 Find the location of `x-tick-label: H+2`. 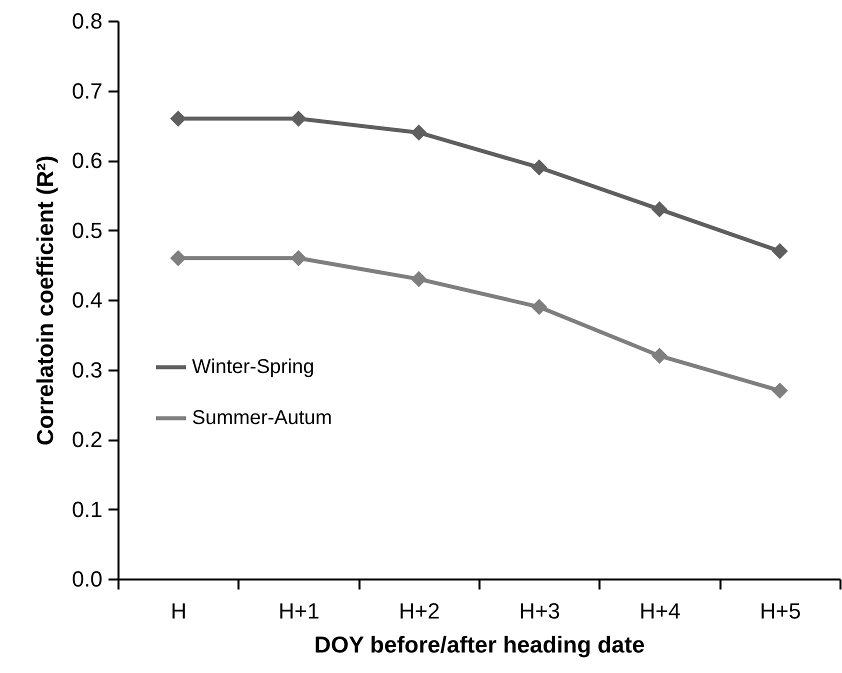

x-tick-label: H+2 is located at coordinates (419, 611).